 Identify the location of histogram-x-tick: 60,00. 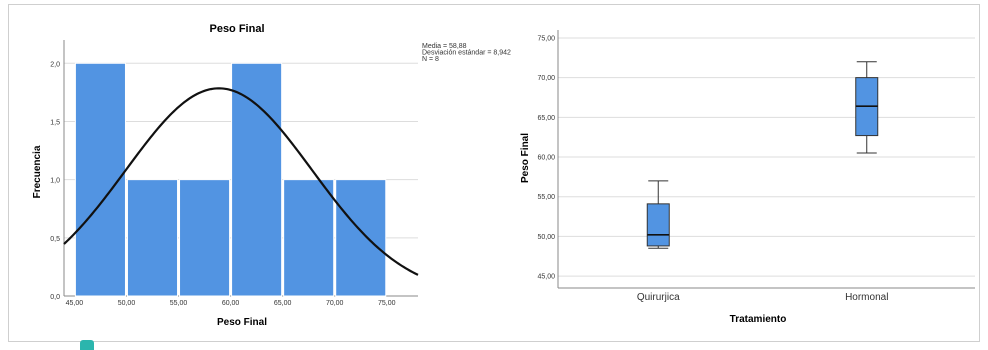
(231, 303).